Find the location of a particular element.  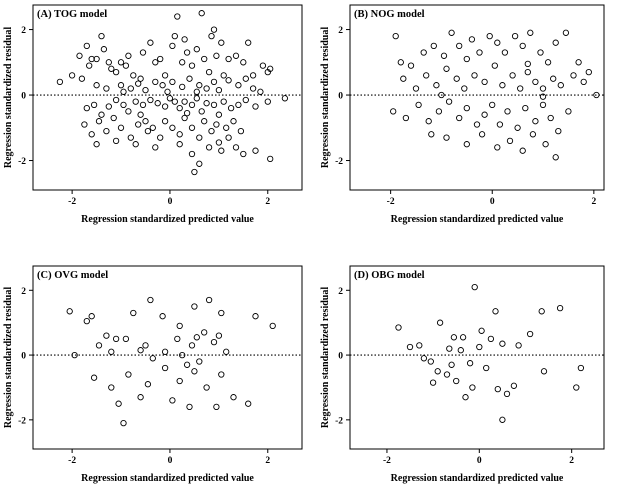

y-tick-label: -2 is located at coordinates (22, 421).